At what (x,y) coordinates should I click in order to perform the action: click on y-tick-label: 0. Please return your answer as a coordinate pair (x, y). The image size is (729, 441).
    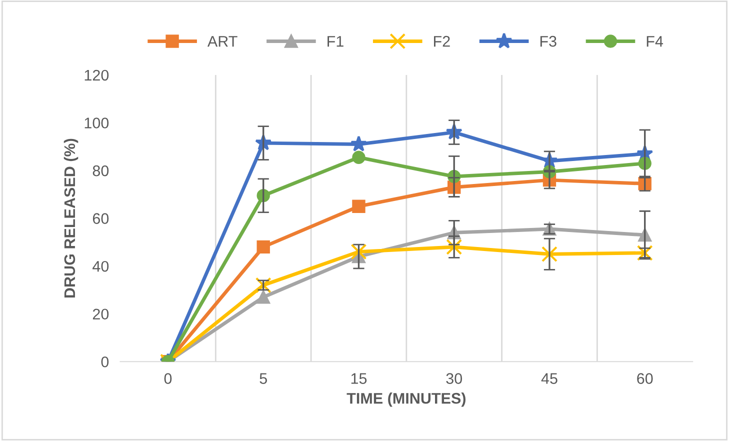
    Looking at the image, I should click on (105, 362).